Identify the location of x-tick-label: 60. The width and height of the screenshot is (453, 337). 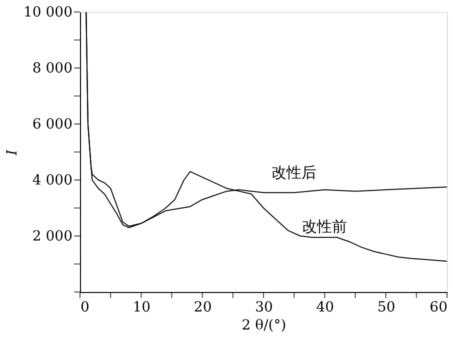
(439, 308).